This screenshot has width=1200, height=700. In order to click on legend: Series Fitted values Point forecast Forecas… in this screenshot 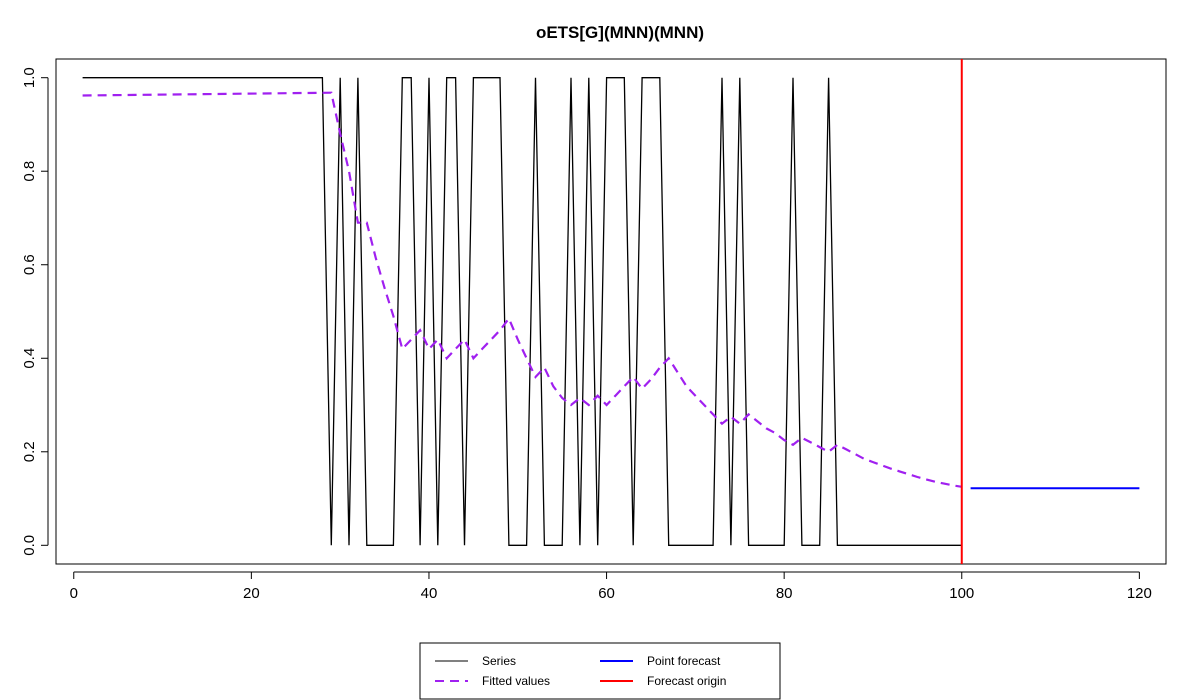, I will do `click(600, 671)`.